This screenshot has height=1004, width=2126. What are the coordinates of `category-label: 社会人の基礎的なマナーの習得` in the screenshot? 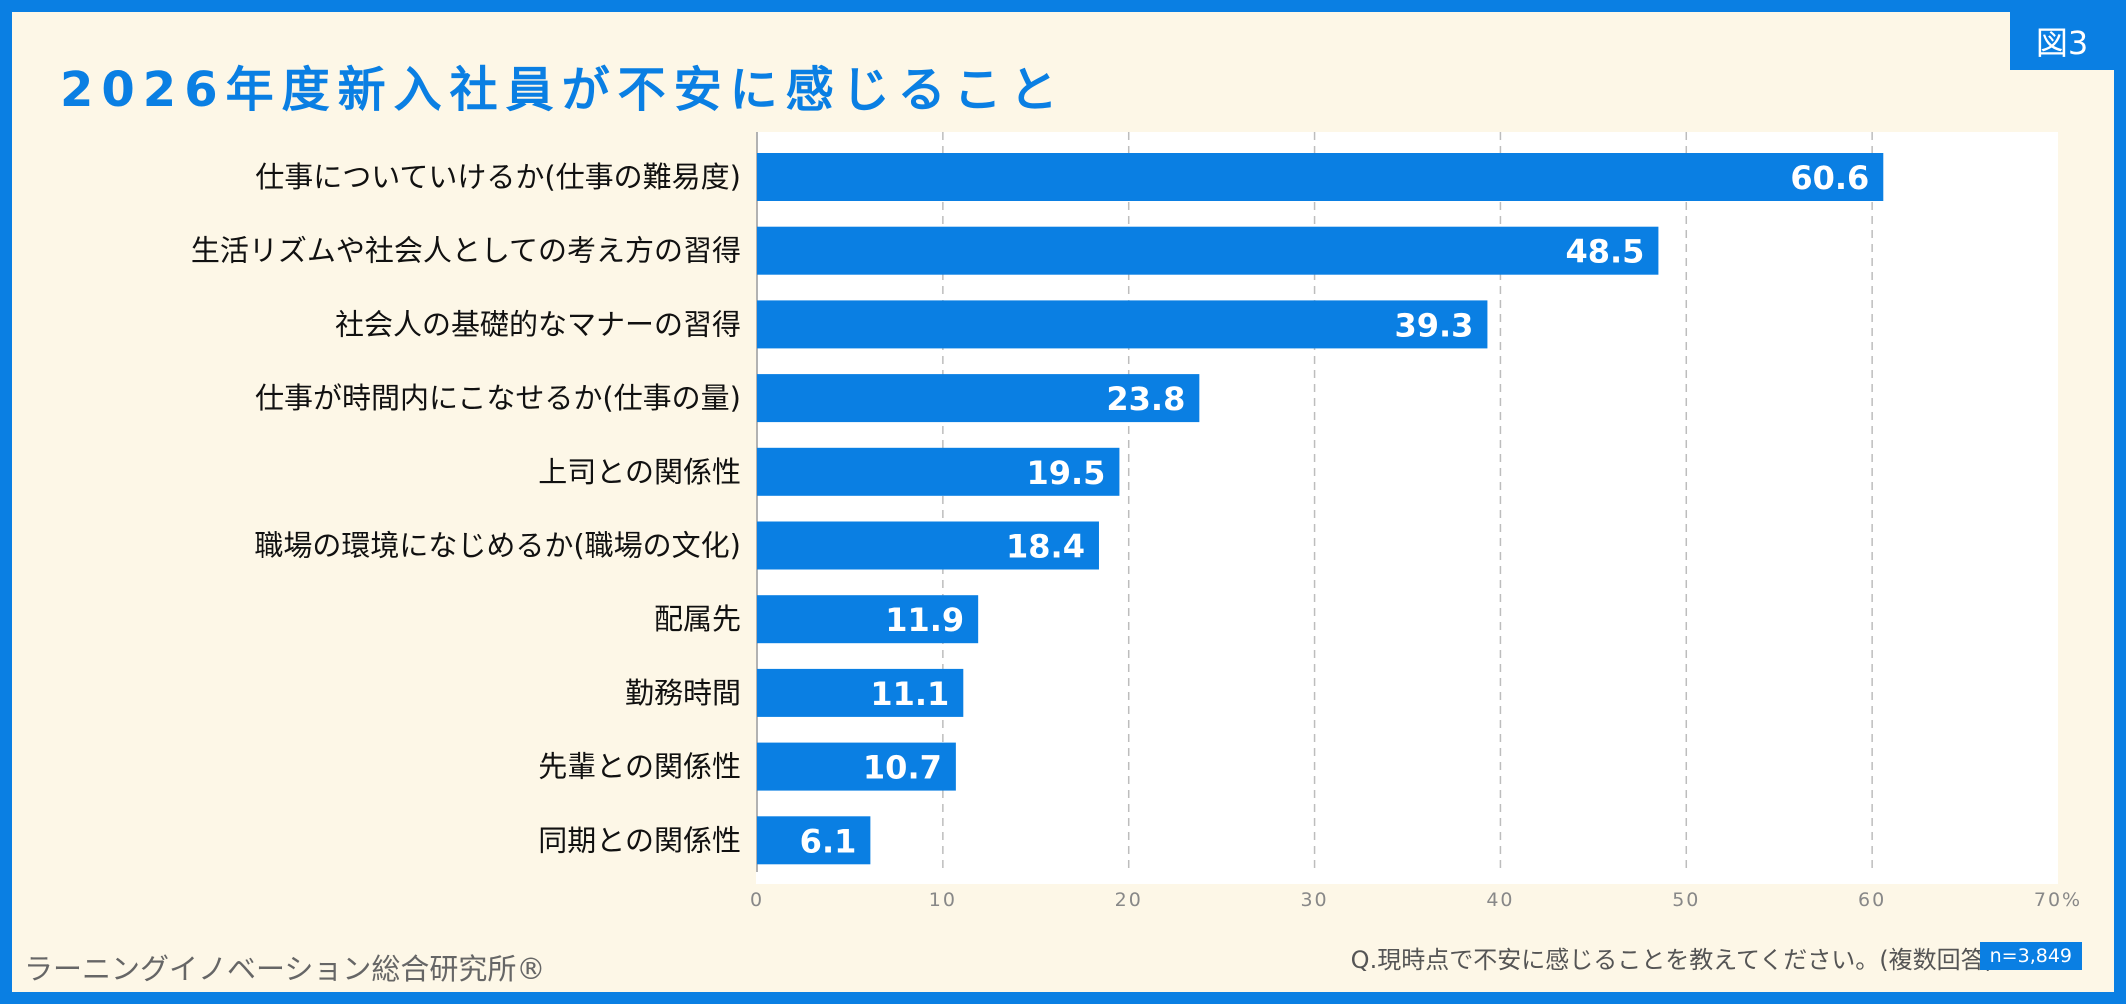 It's located at (538, 324).